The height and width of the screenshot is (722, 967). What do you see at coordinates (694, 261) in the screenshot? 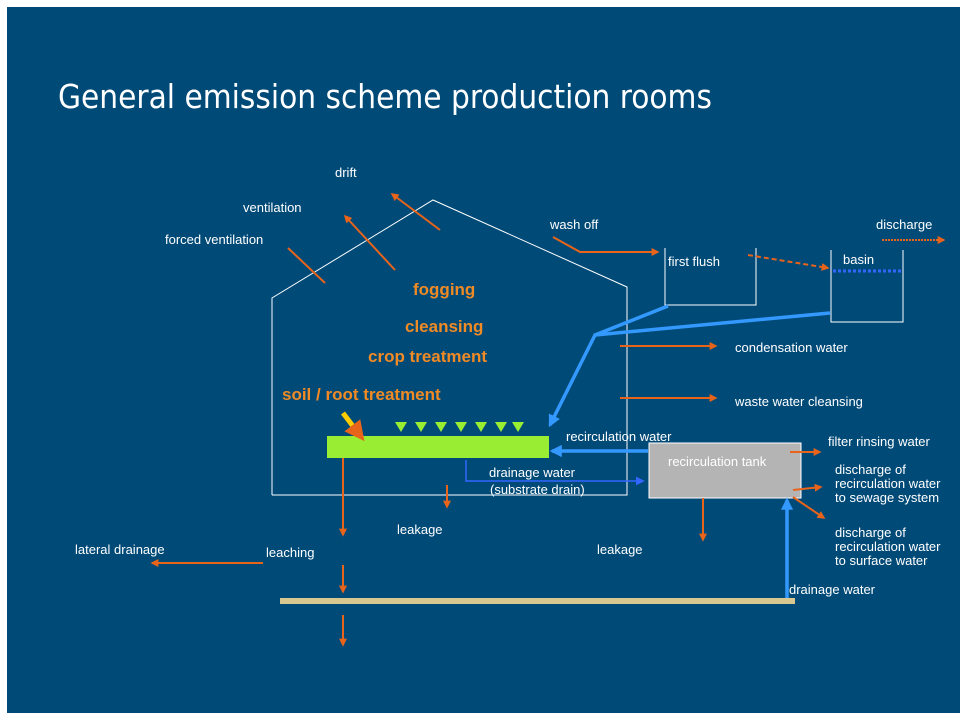
I see `label: first flush` at bounding box center [694, 261].